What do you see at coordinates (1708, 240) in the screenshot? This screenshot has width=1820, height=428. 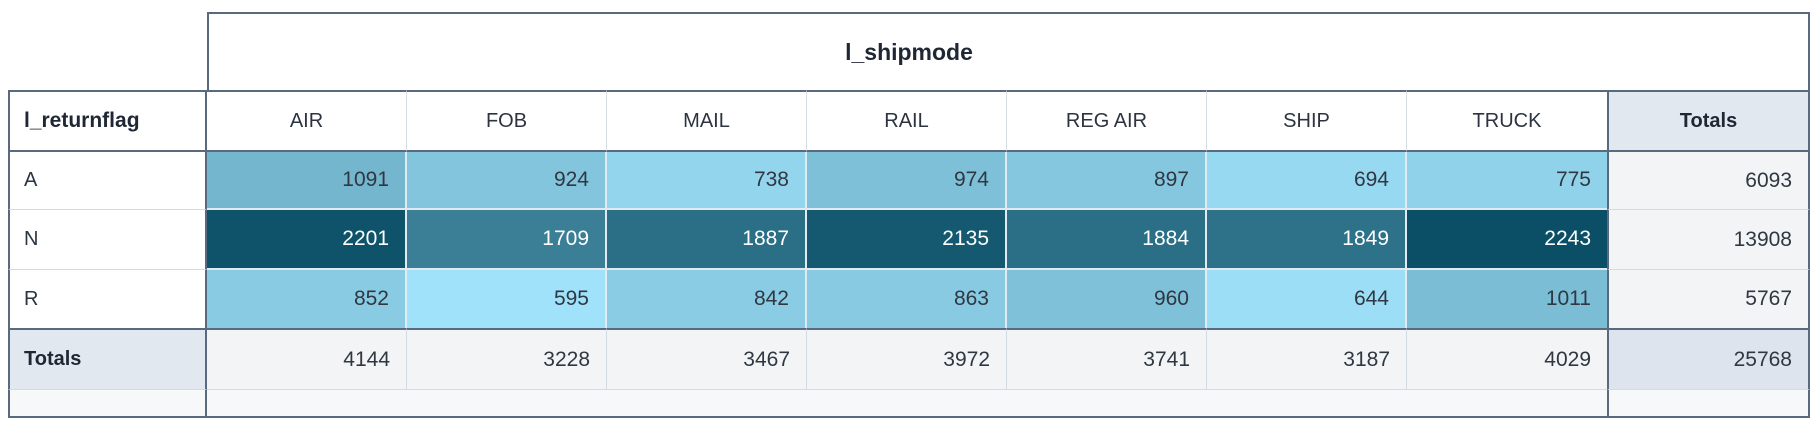 I see `row-total-n: 13908` at bounding box center [1708, 240].